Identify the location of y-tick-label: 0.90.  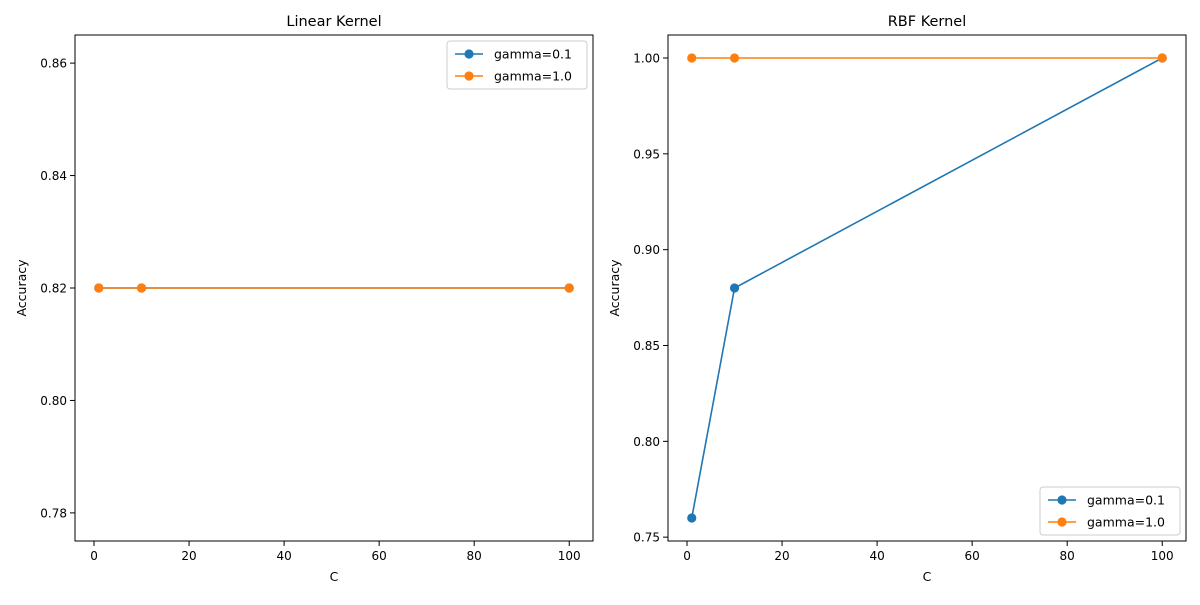
(646, 250).